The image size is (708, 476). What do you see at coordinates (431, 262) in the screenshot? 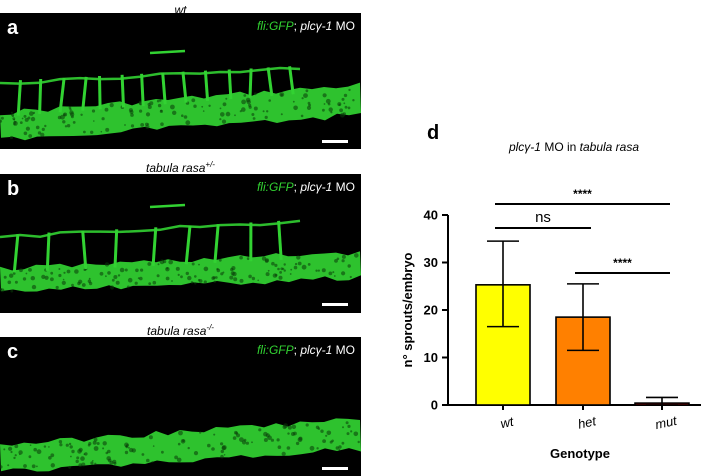
I see `y-tick-label: 30` at bounding box center [431, 262].